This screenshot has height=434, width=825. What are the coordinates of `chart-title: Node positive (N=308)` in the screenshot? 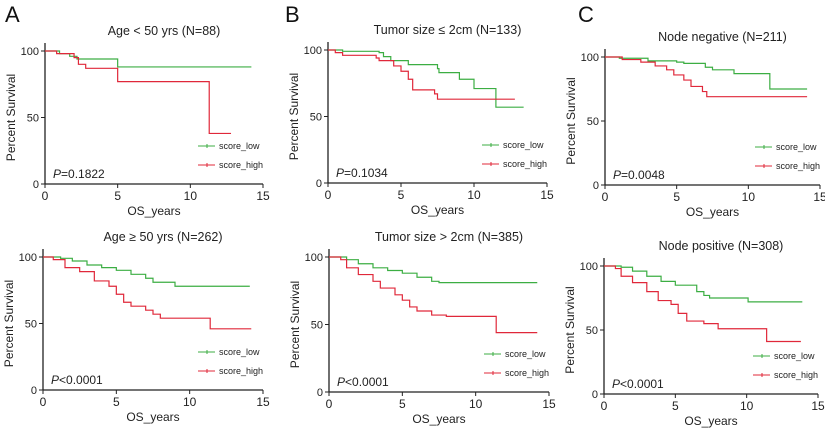 It's located at (721, 246).